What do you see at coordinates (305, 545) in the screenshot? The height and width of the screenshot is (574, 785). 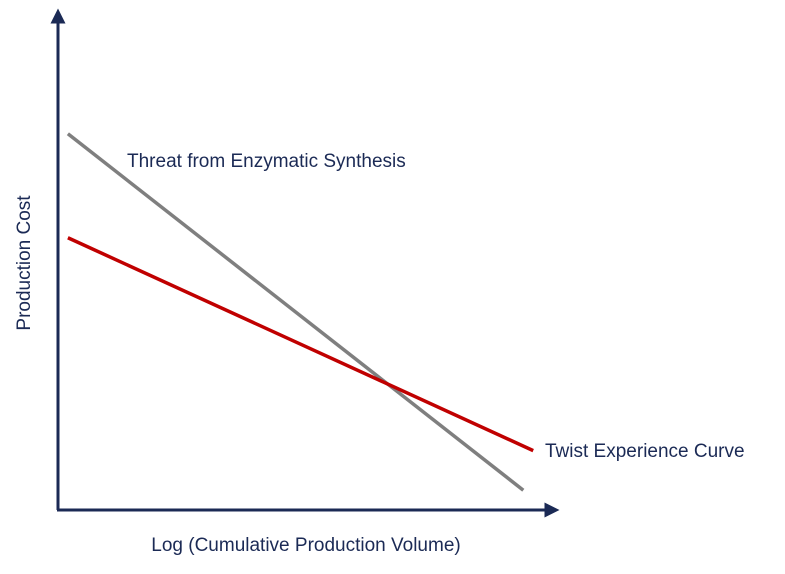 I see `x-axis-label: Log (Cumulative Production Volume)` at bounding box center [305, 545].